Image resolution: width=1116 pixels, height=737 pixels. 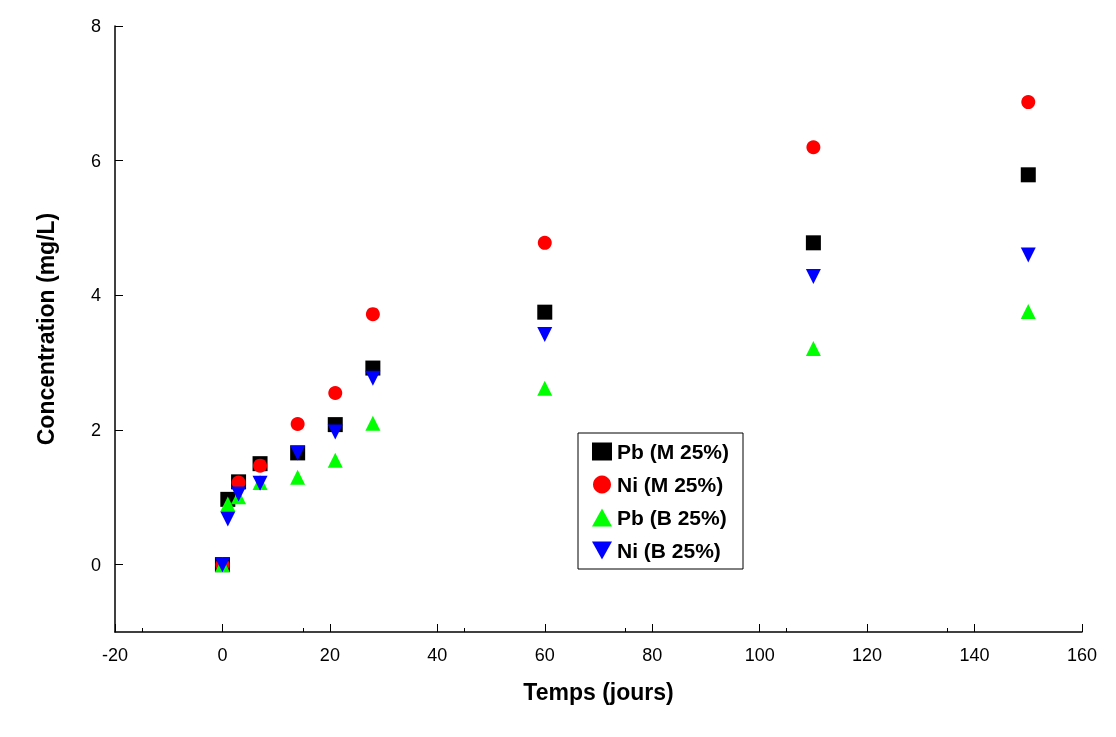 What do you see at coordinates (544, 655) in the screenshot?
I see `x-tick-label: 60` at bounding box center [544, 655].